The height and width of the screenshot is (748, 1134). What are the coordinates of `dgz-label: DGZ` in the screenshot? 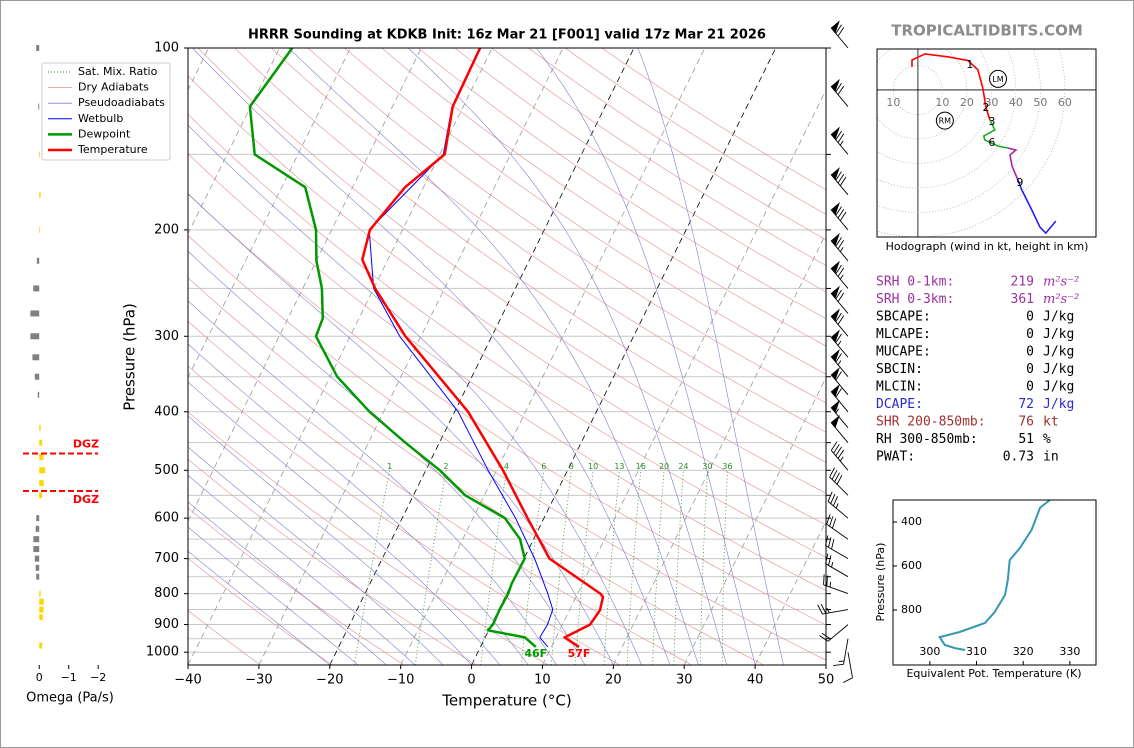 It's located at (86, 499).